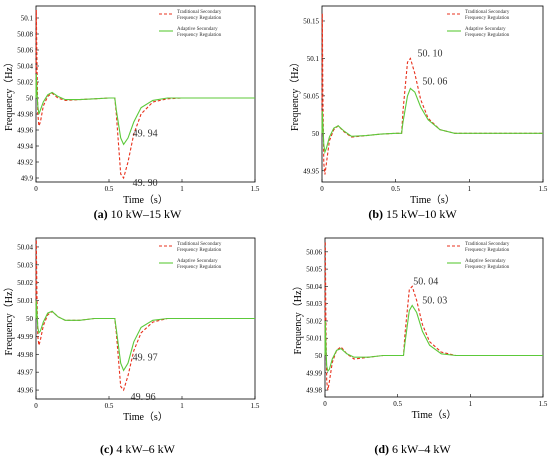  I want to click on y-tick-label-d-2: 50, so click(319, 356).